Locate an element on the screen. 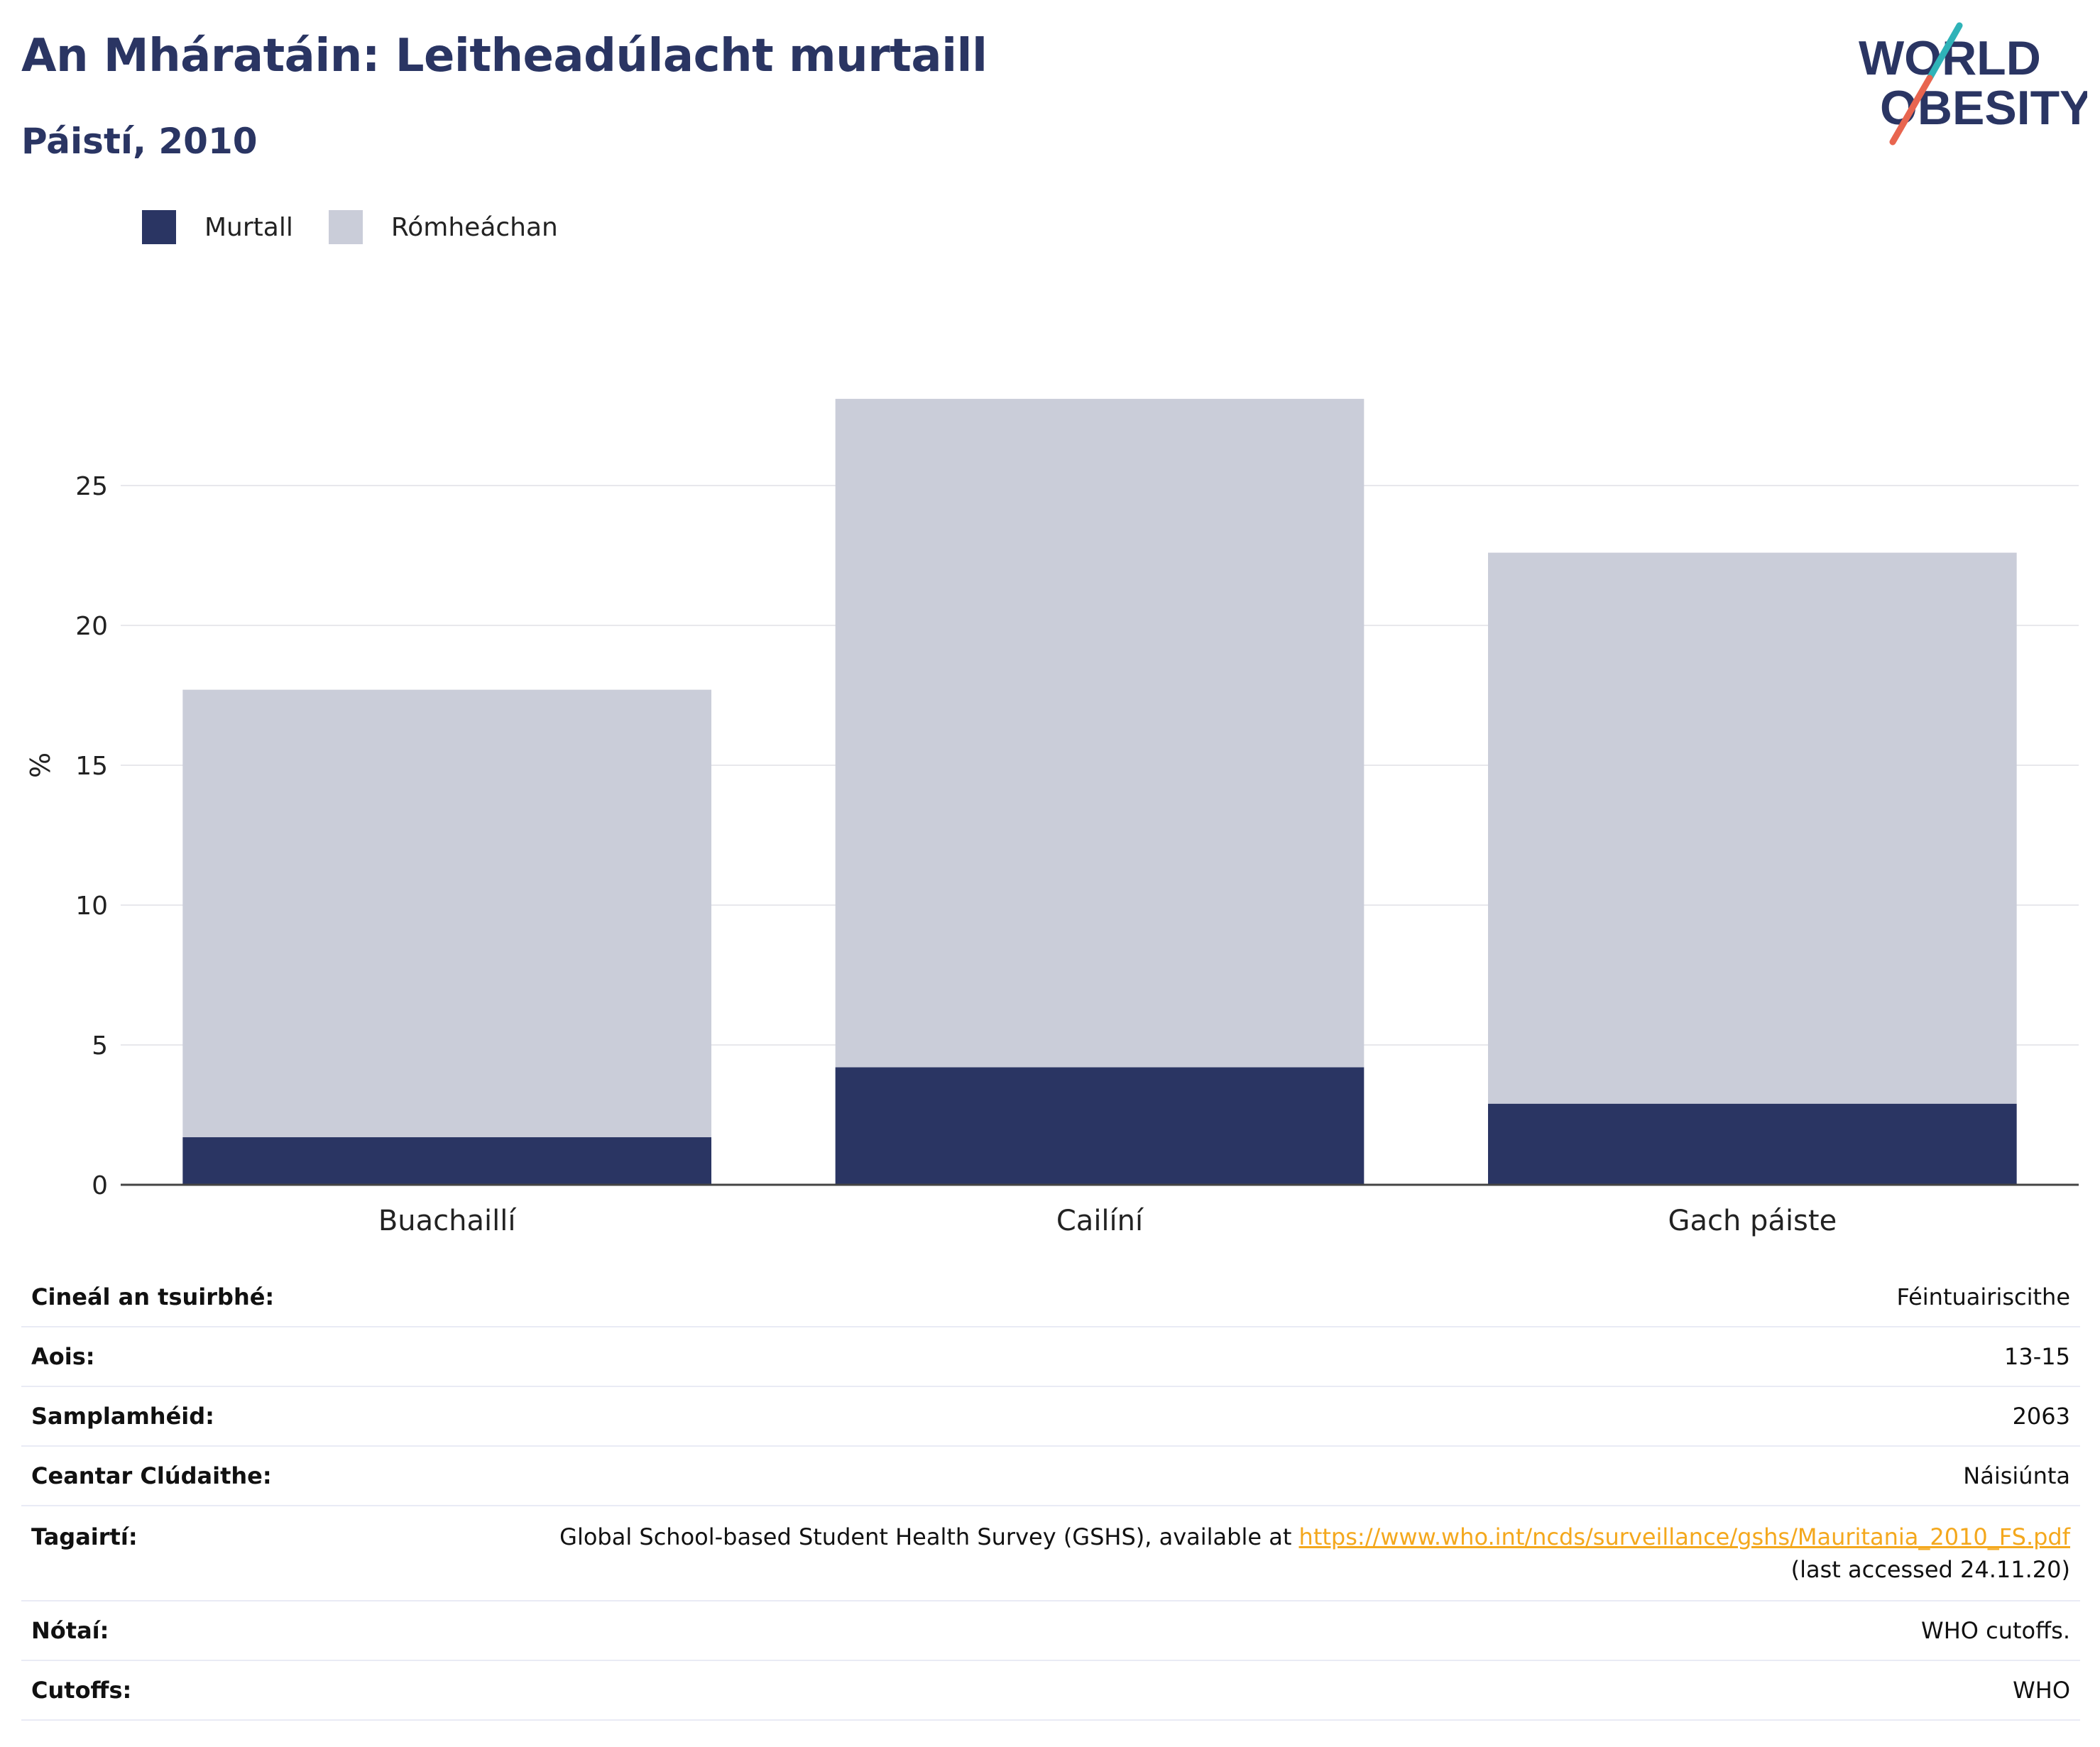  info-row-area-covered: Ceantar Clúdaithe: Náisiúnta is located at coordinates (1050, 1476).